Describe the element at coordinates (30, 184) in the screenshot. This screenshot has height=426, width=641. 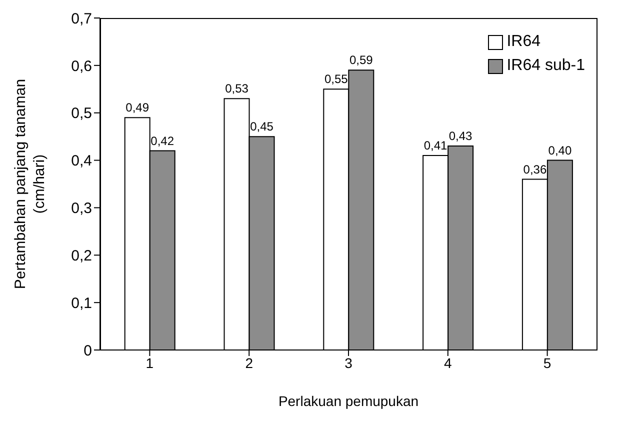
I see `y-axis-title: Pertambahan panjang tanaman (cm/hari)` at that location.